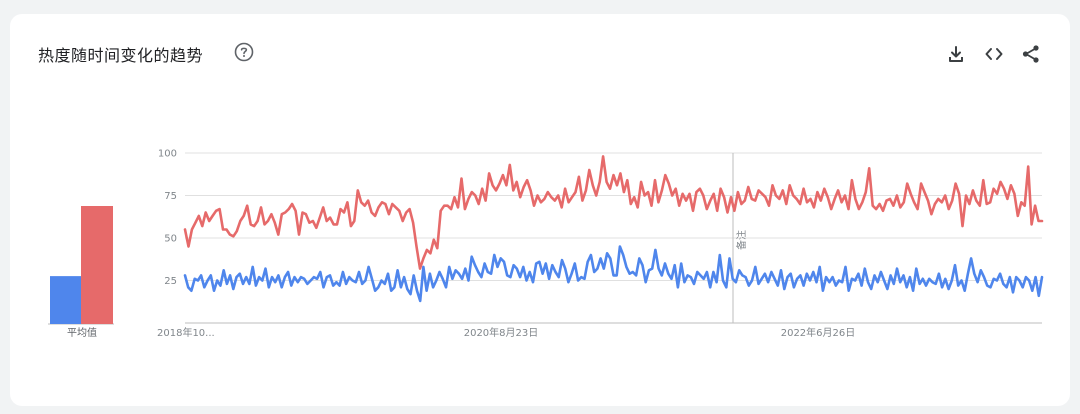  What do you see at coordinates (741, 240) in the screenshot?
I see `annotation-label: 备注` at bounding box center [741, 240].